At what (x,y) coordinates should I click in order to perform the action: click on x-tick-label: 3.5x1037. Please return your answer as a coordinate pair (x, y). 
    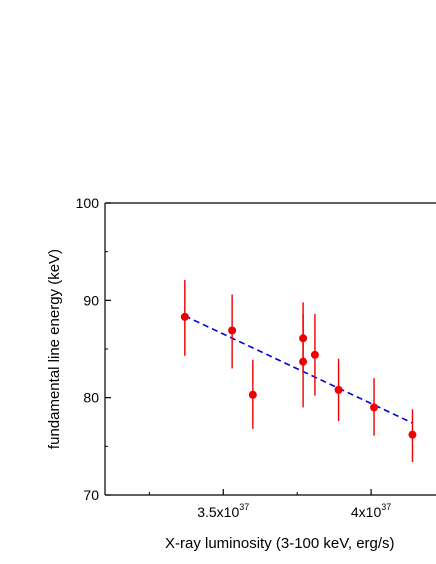
    Looking at the image, I should click on (223, 511).